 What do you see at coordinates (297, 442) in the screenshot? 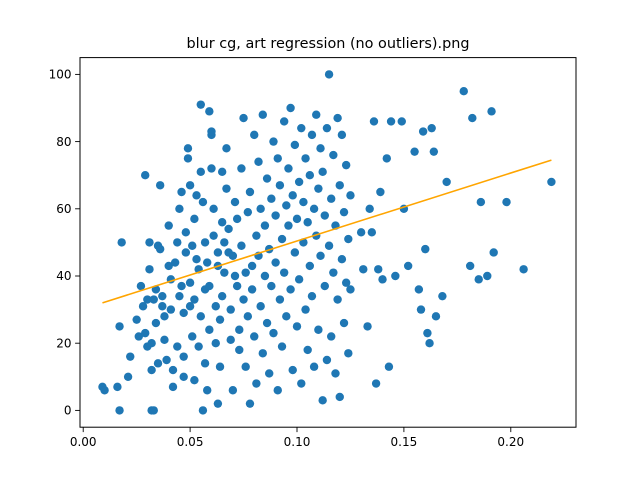
I see `x-tick-label: 0.10` at bounding box center [297, 442].